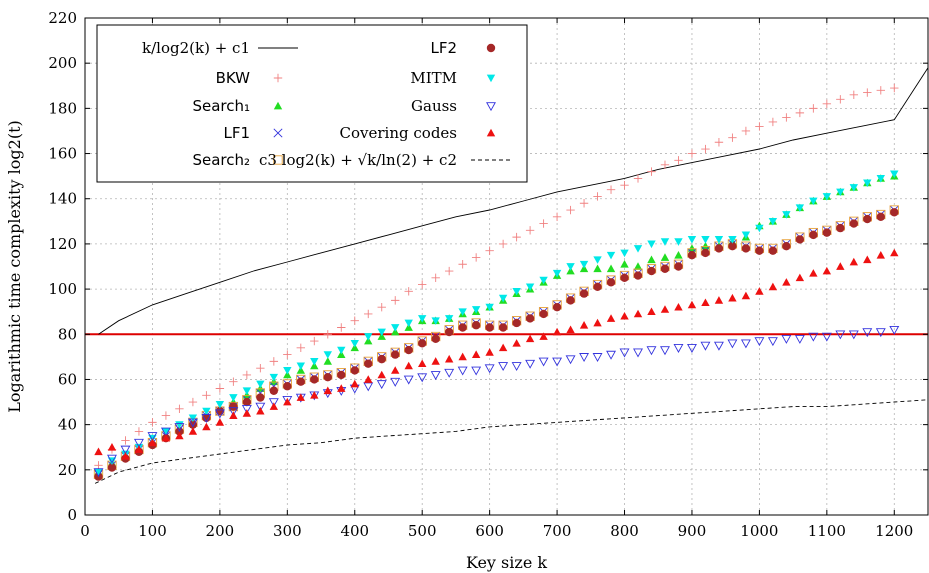  I want to click on x-tick-label: 800, so click(624, 531).